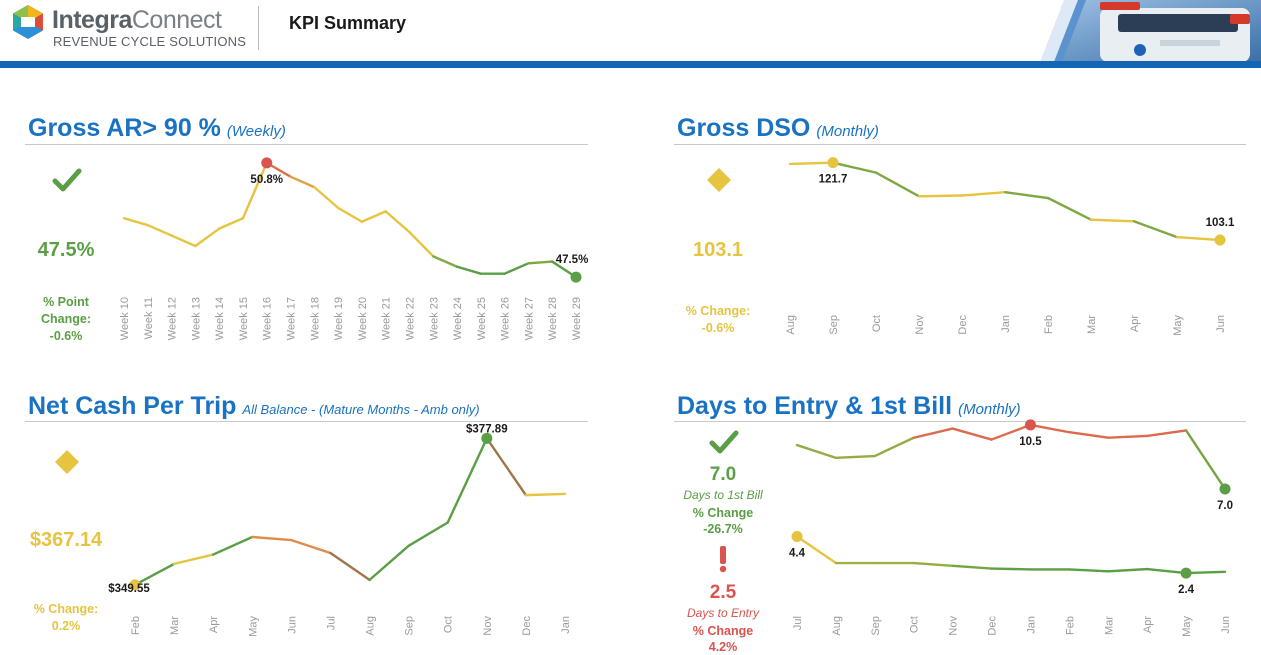 This screenshot has width=1261, height=655. Describe the element at coordinates (723, 559) in the screenshot. I see `exclamation-icon` at that location.